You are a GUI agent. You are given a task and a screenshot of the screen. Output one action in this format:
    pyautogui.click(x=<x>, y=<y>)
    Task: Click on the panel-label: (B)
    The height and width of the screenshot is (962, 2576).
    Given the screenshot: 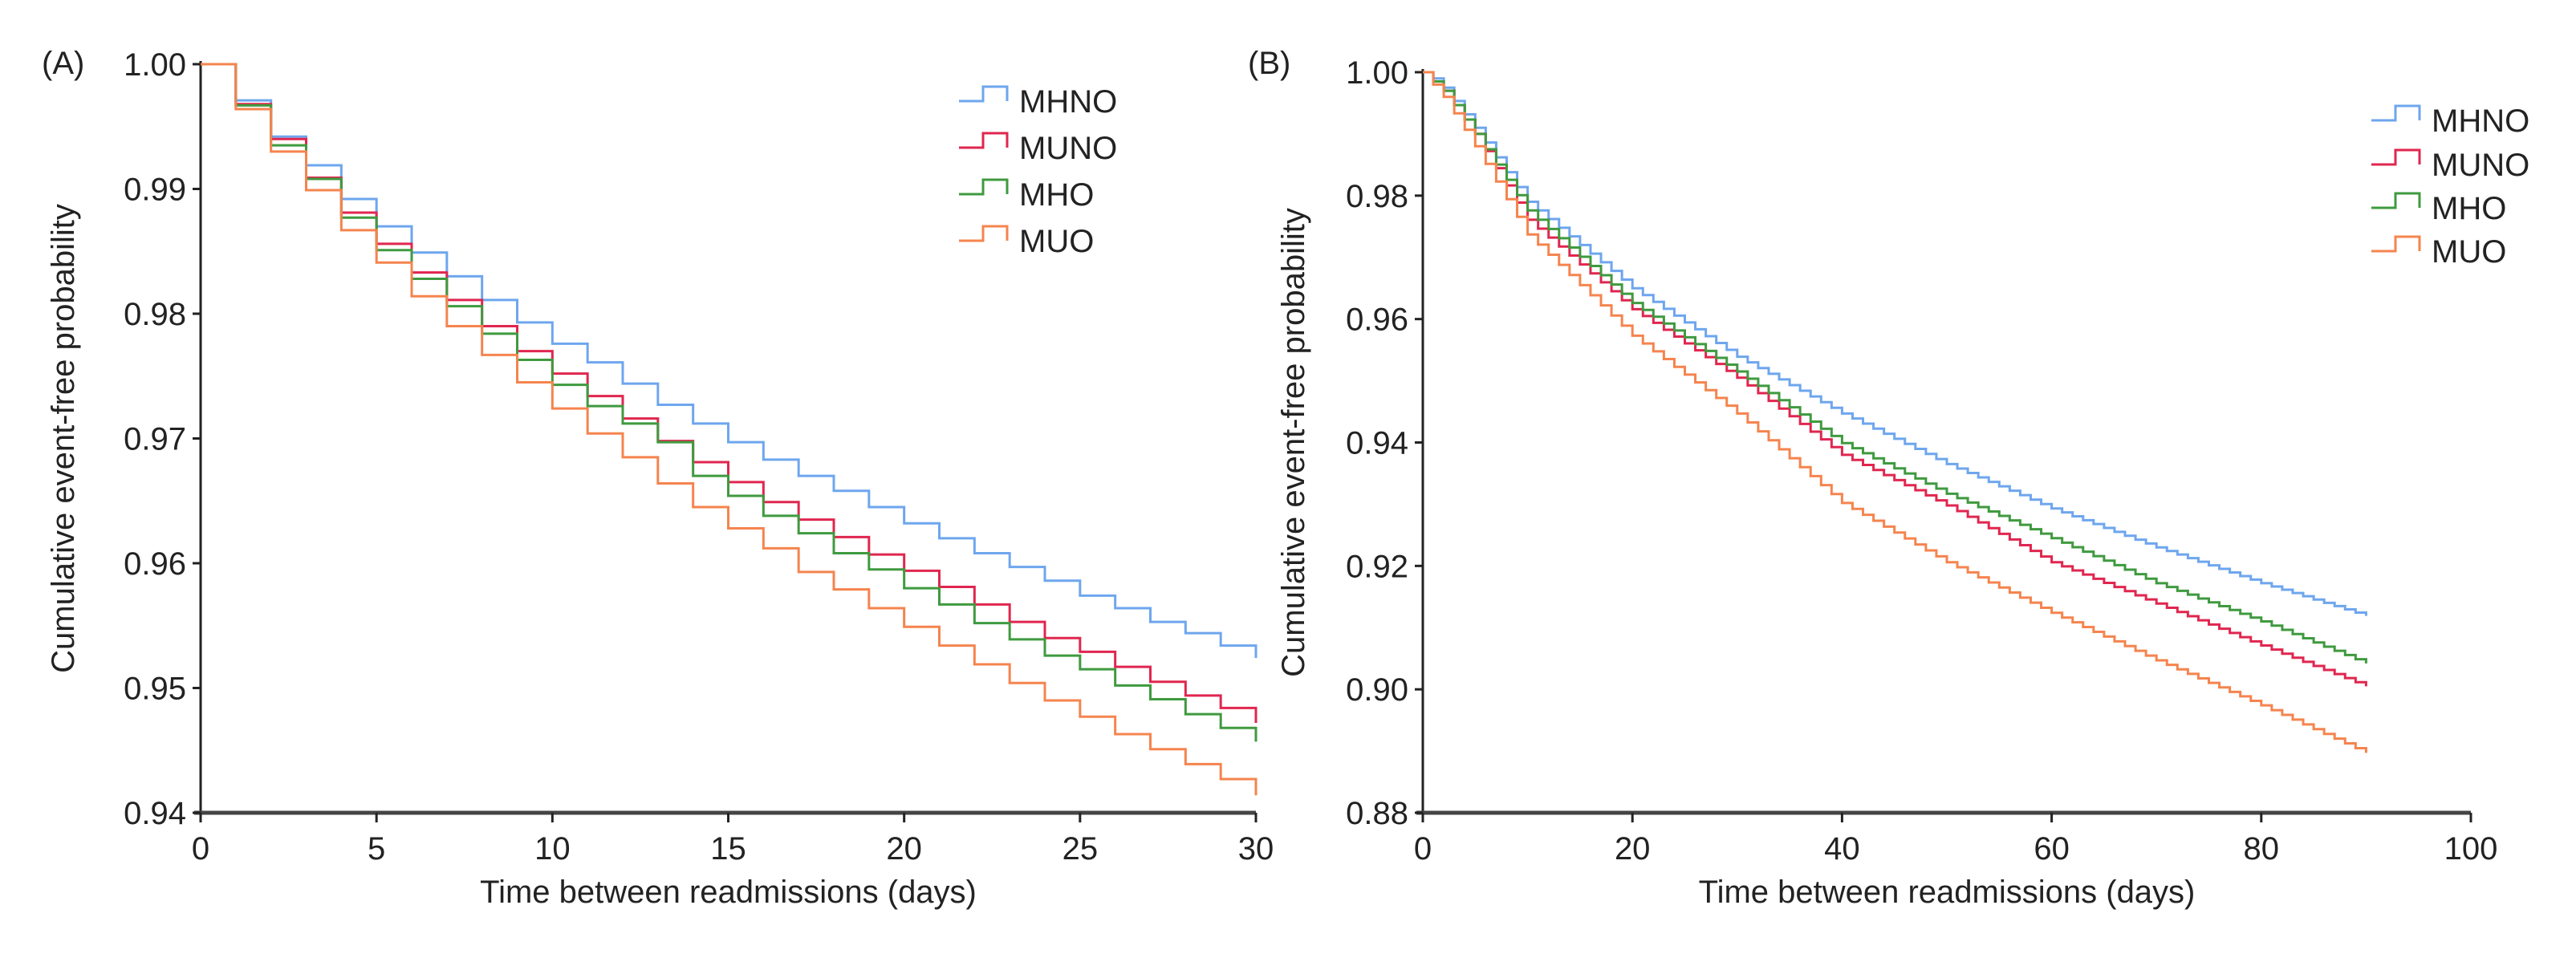 What is the action you would take?
    pyautogui.click(x=1269, y=64)
    